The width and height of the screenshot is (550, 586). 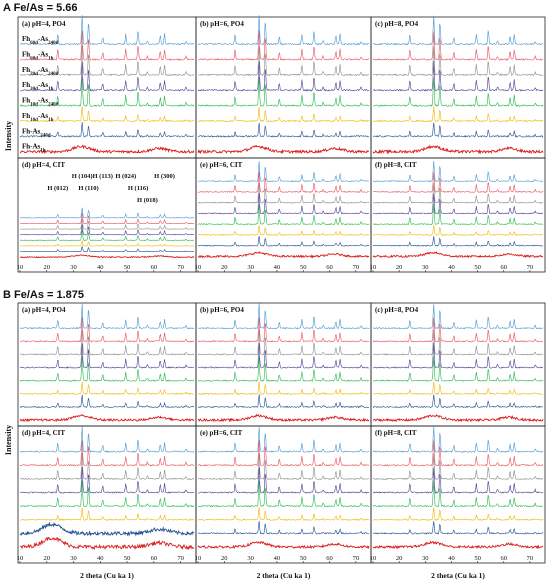 What do you see at coordinates (458, 215) in the screenshot?
I see `panel-Af: (f) pH=8, CIT 10 20 30 40 50 60 70` at bounding box center [458, 215].